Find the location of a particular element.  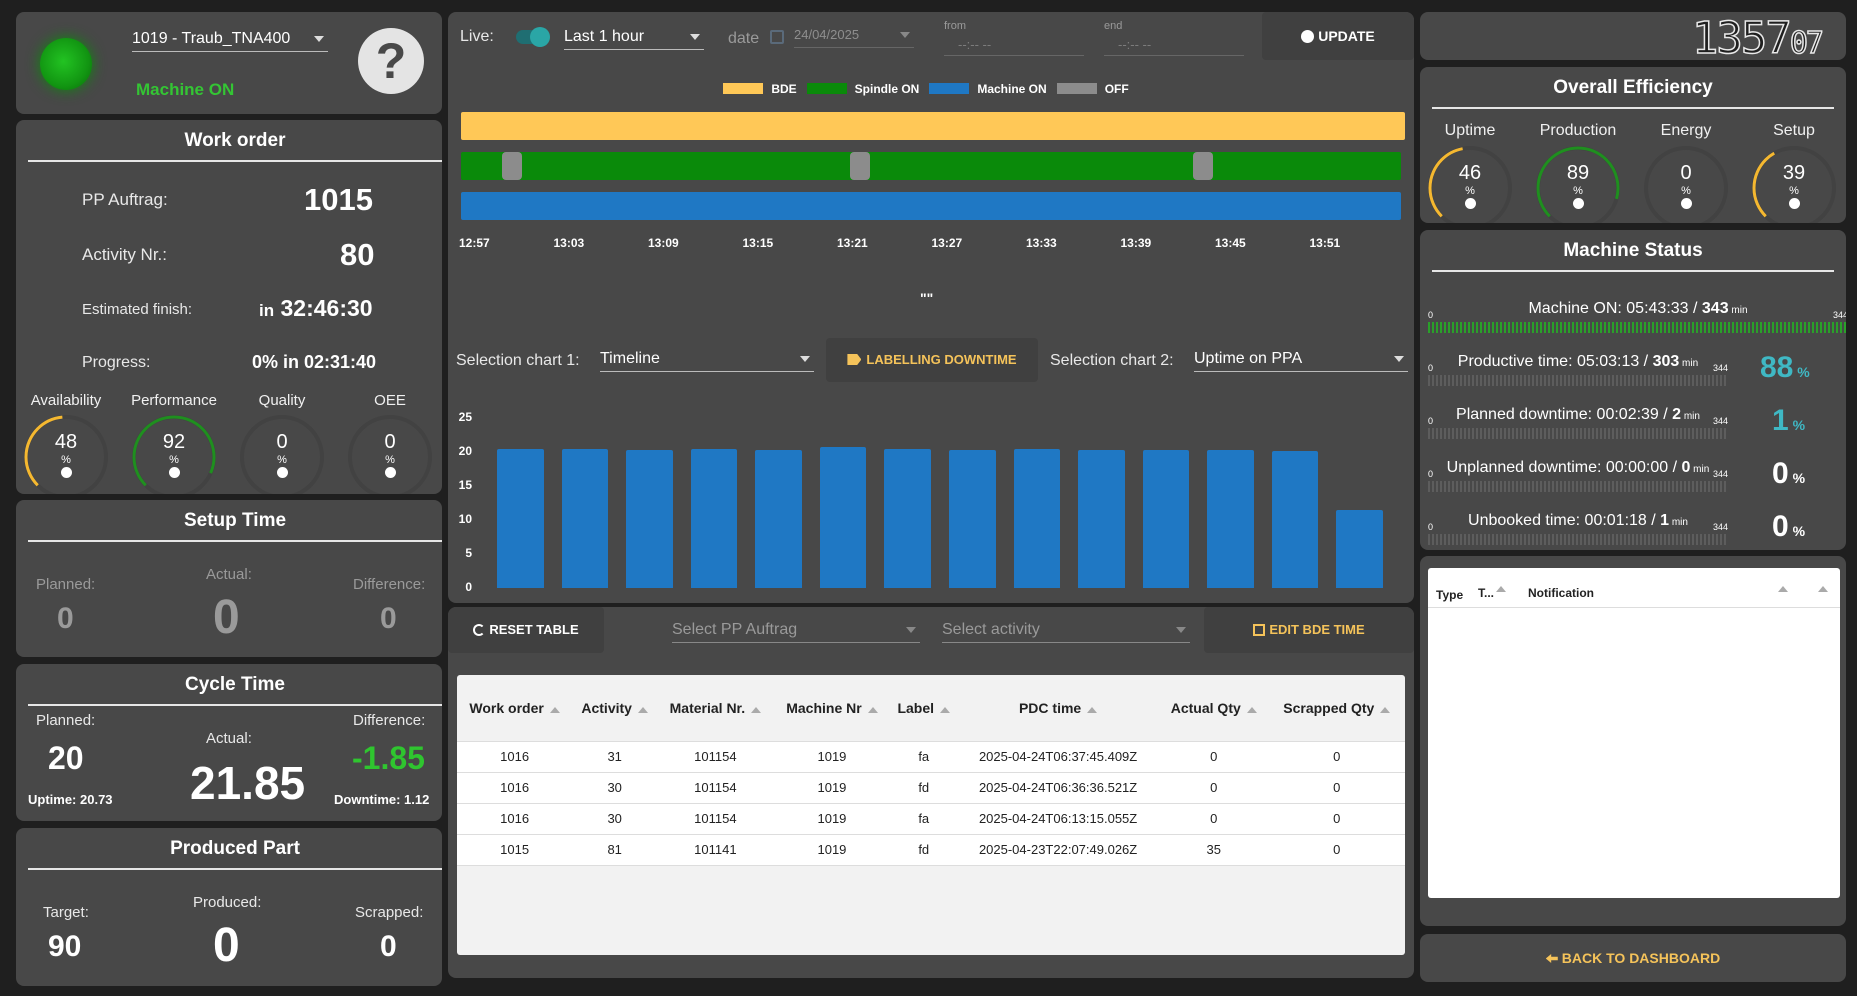

machine-status-text: Machine ON is located at coordinates (185, 89).